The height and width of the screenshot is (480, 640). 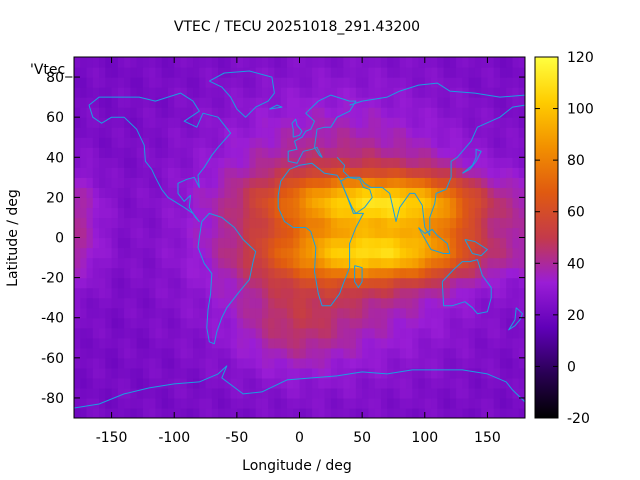 I want to click on coastline-british-isles, so click(x=297, y=128).